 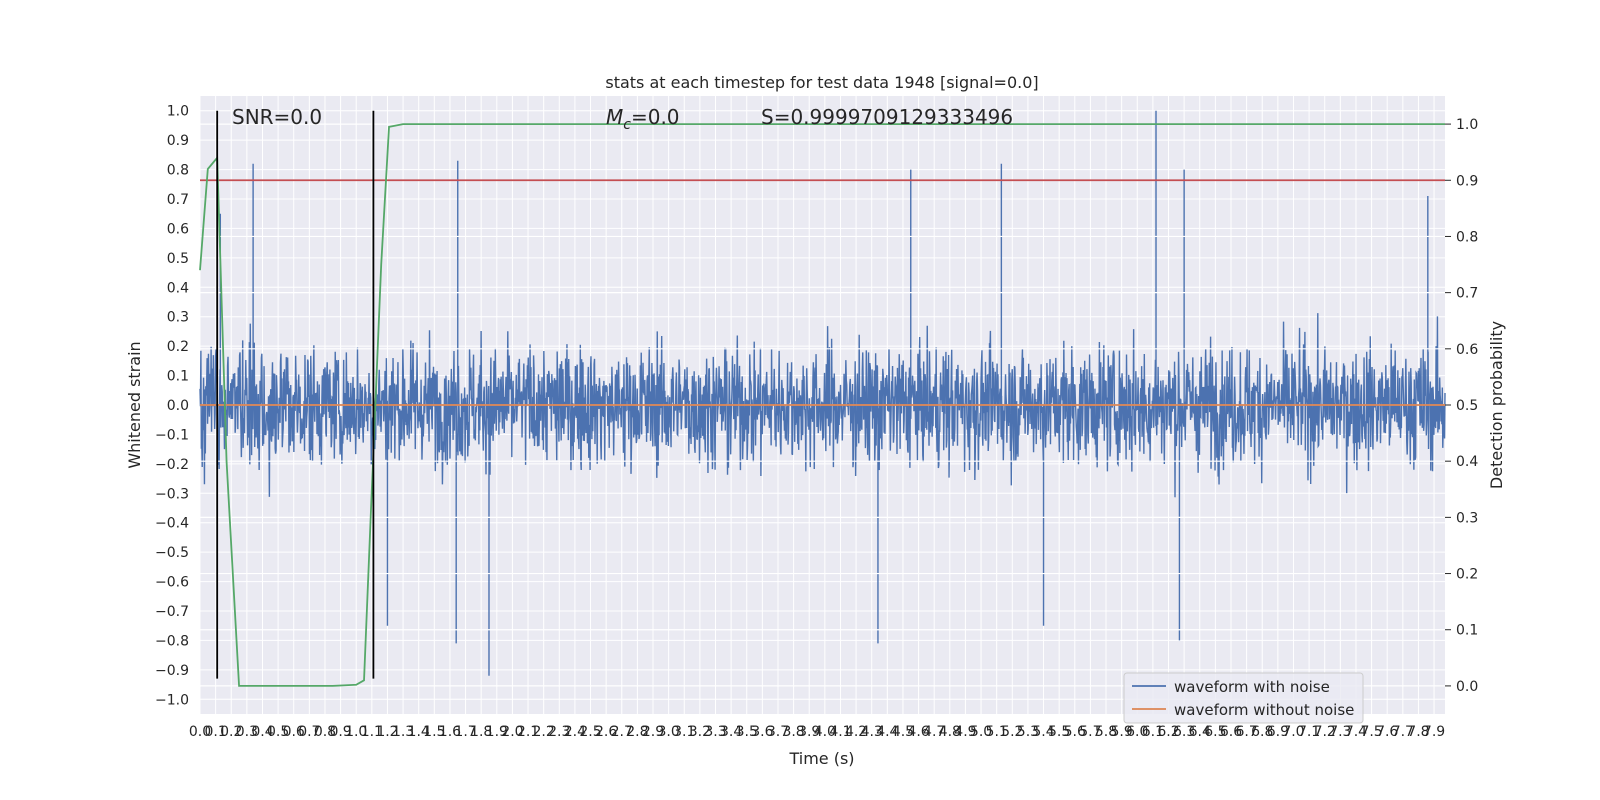 I want to click on y-tick-label: 0.5, so click(x=178, y=259).